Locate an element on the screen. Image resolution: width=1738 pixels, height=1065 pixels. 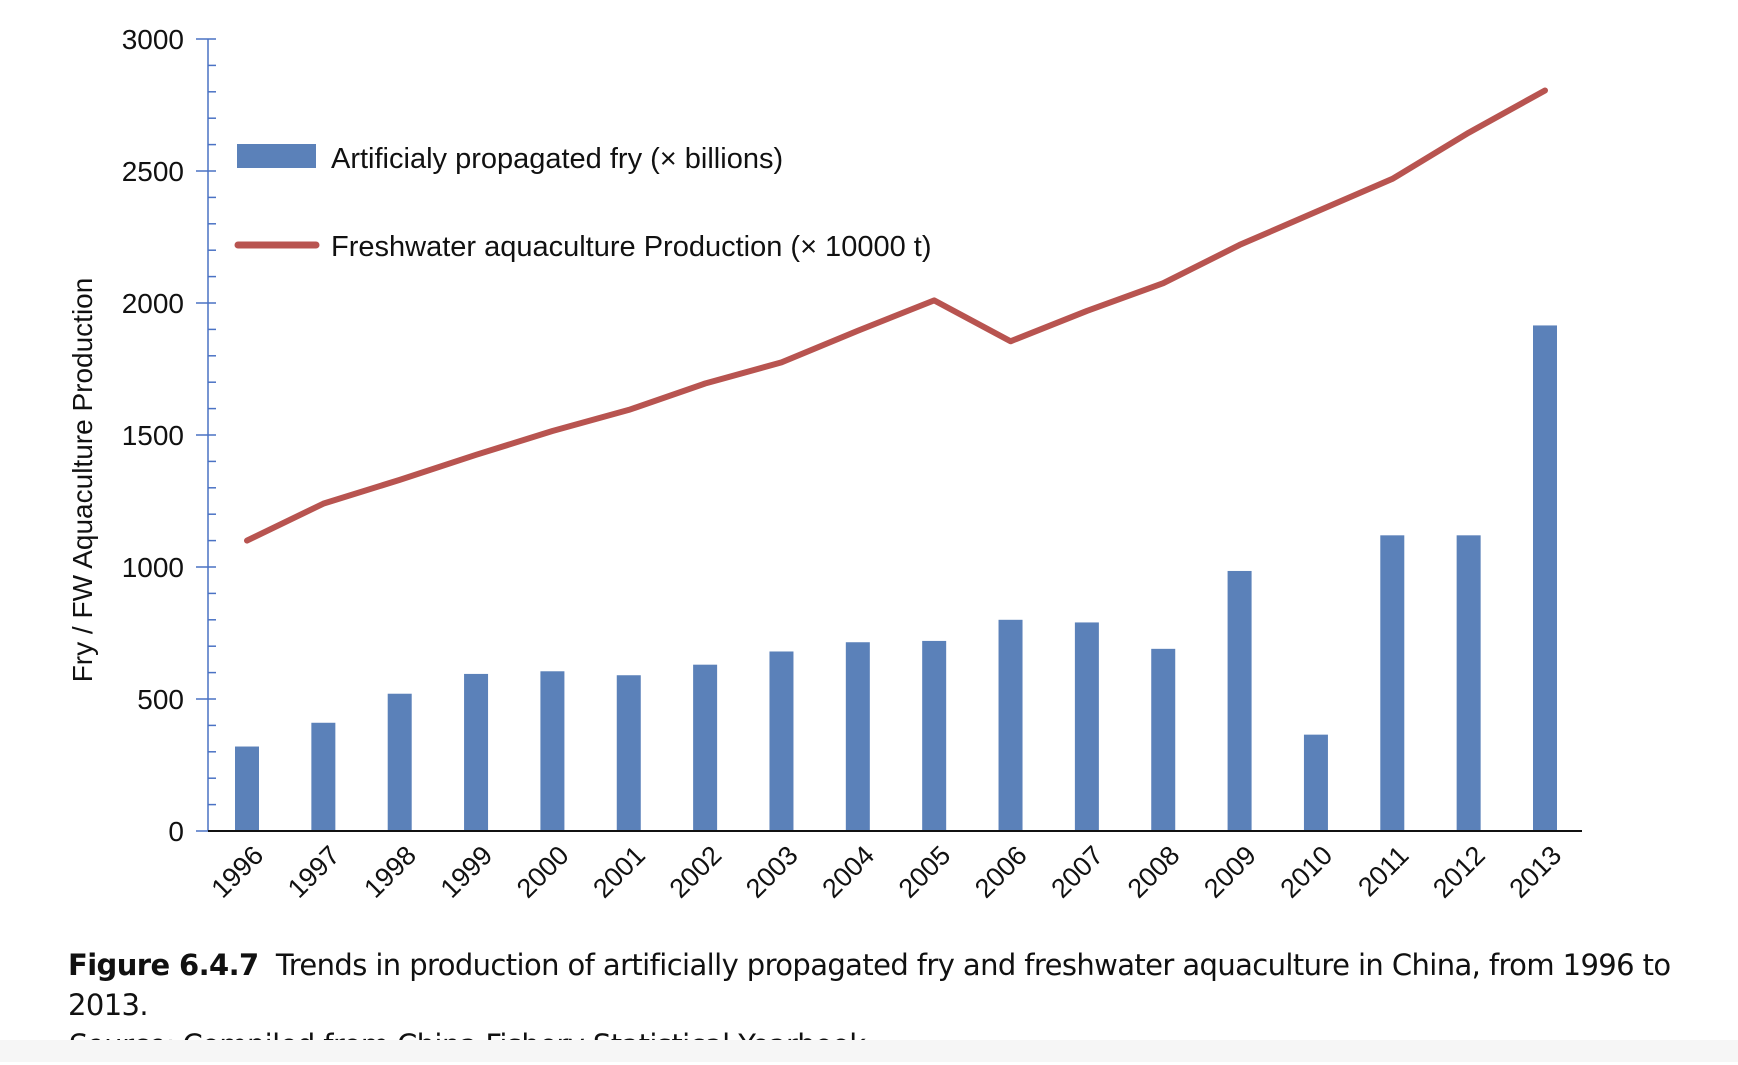
bar-2009 is located at coordinates (1240, 701).